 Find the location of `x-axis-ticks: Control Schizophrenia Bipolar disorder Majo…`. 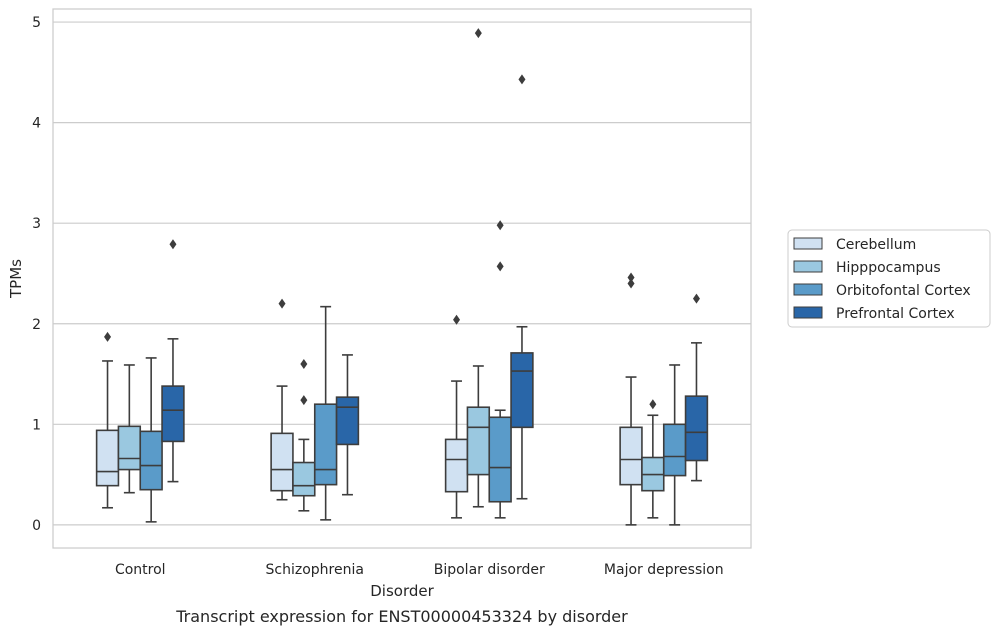

x-axis-ticks: Control Schizophrenia Bipolar disorder Majo… is located at coordinates (419, 570).